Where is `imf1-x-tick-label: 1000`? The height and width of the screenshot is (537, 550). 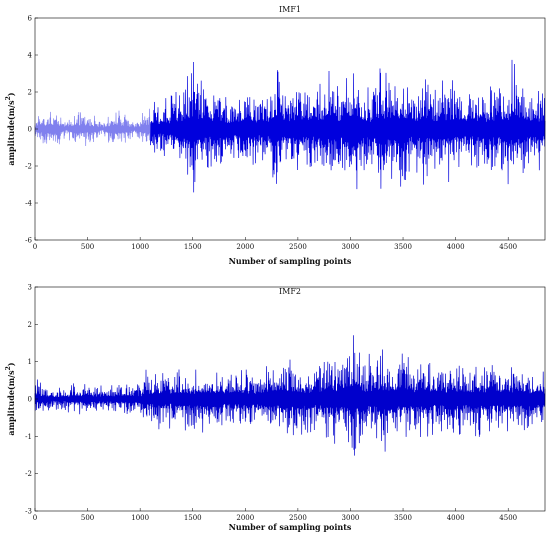 imf1-x-tick-label: 1000 is located at coordinates (140, 247).